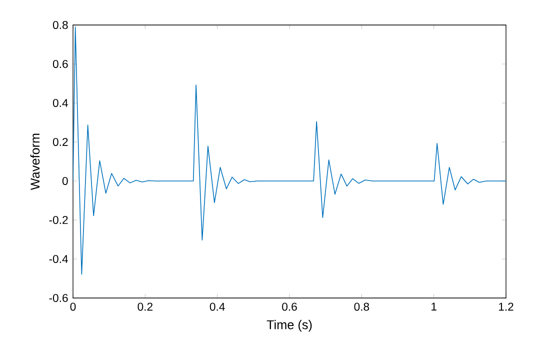  Describe the element at coordinates (362, 306) in the screenshot. I see `x-tick-label: 0.8` at that location.